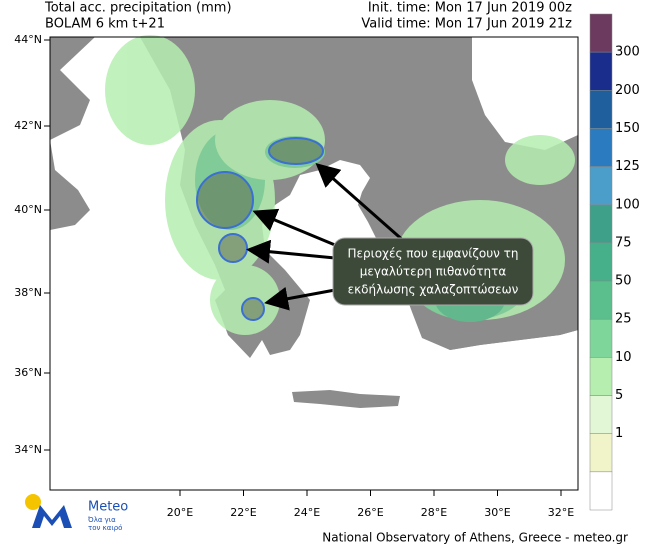  What do you see at coordinates (627, 52) in the screenshot?
I see `colorbar-label: 300` at bounding box center [627, 52].